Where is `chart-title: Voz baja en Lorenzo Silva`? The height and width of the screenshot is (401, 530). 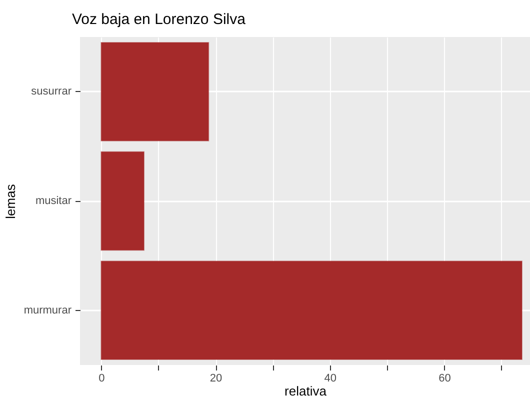 chart-title: Voz baja en Lorenzo Silva is located at coordinates (159, 19).